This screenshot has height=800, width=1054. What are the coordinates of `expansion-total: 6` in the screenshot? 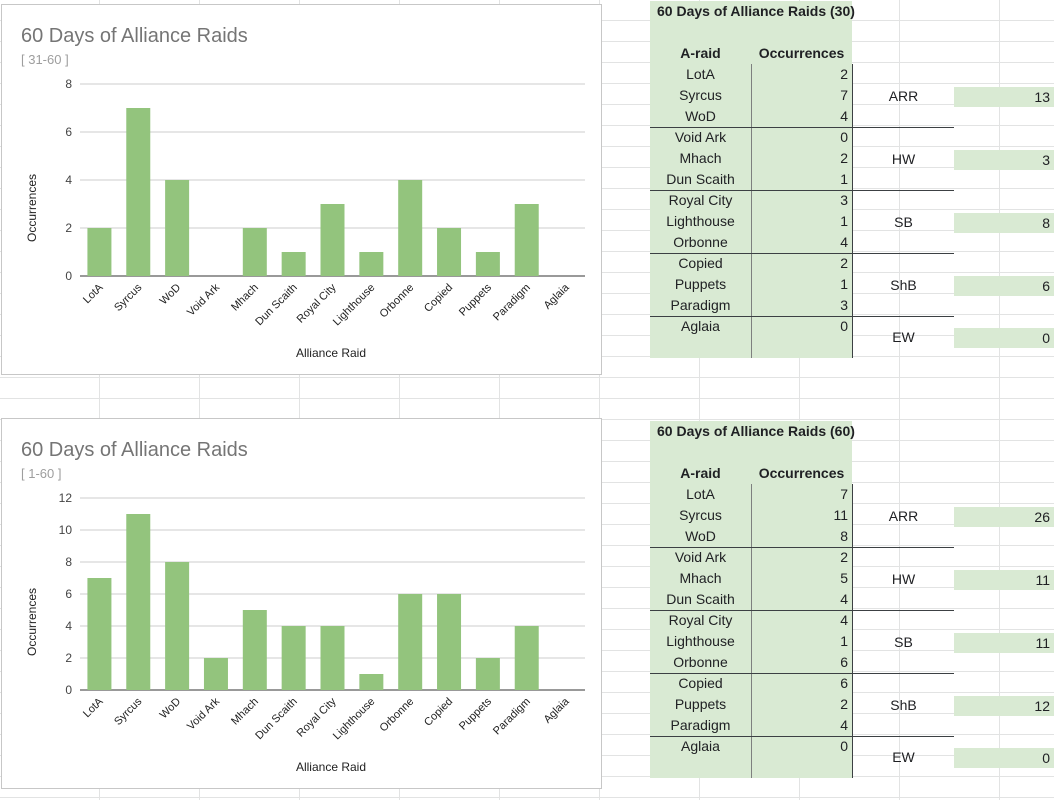 It's located at (1004, 285).